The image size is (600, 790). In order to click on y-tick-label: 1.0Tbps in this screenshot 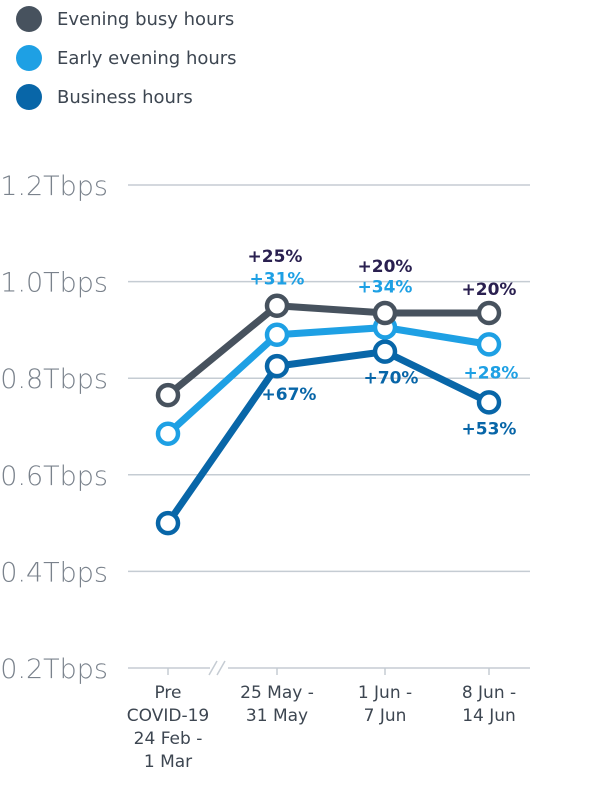, I will do `click(54, 283)`.